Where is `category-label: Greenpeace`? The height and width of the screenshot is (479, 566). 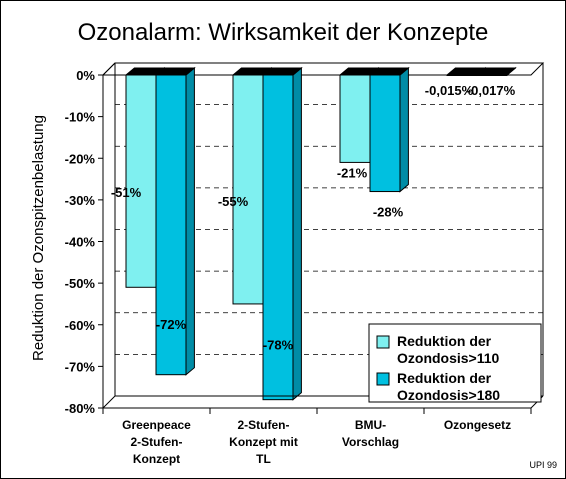
category-label: Greenpeace is located at coordinates (156, 425).